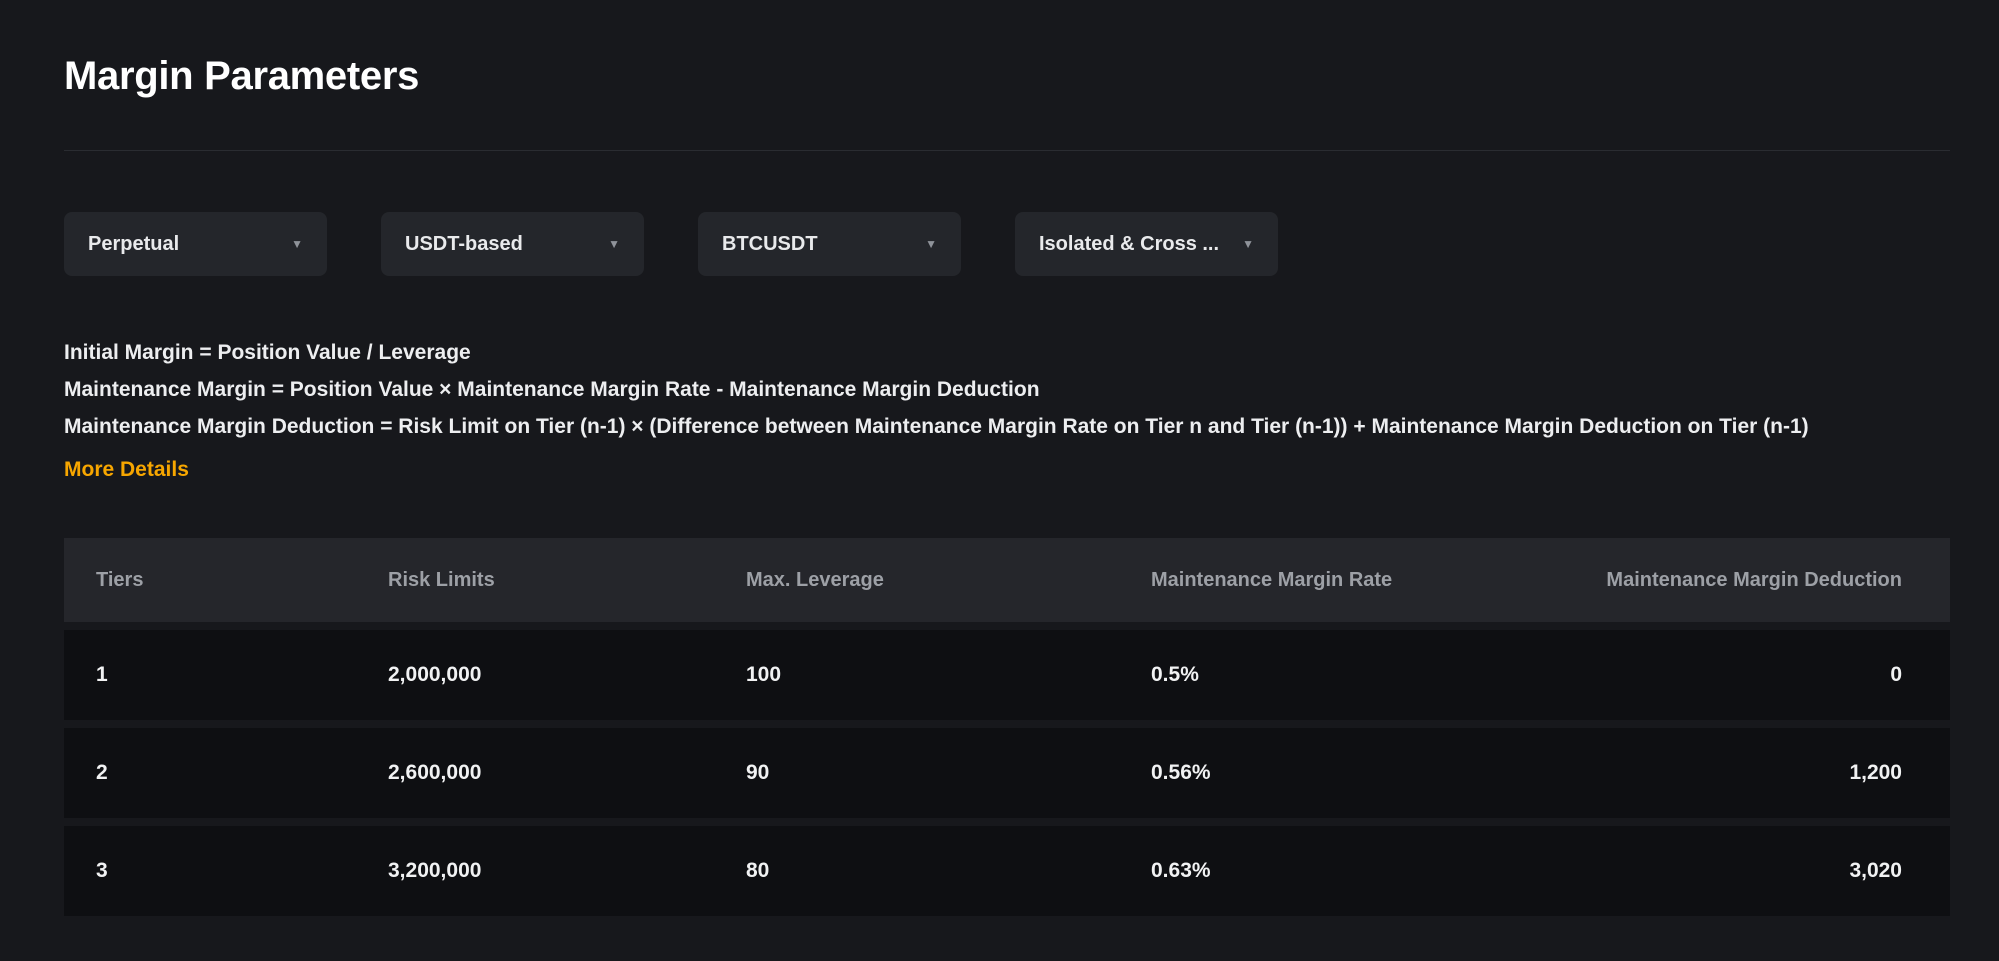 The width and height of the screenshot is (1999, 961). I want to click on cell-max-leverage: 80, so click(758, 870).